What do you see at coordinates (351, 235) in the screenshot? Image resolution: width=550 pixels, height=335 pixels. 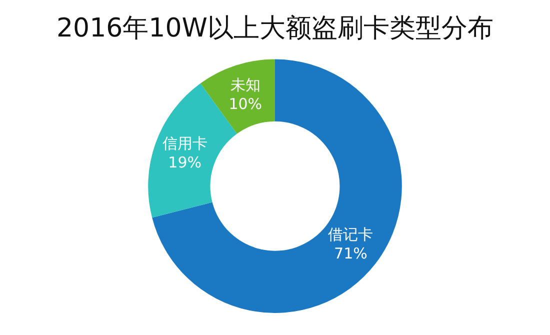 I see `slice-label: 借记卡` at bounding box center [351, 235].